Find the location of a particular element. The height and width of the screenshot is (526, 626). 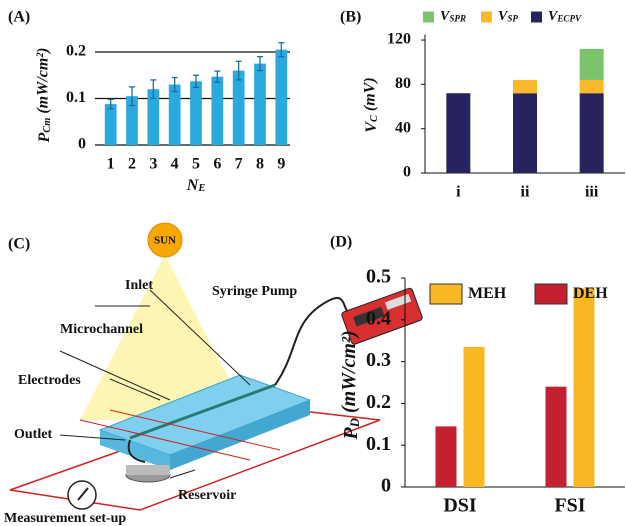

y-axis-label: PD (mW/cm²) is located at coordinates (349, 385).